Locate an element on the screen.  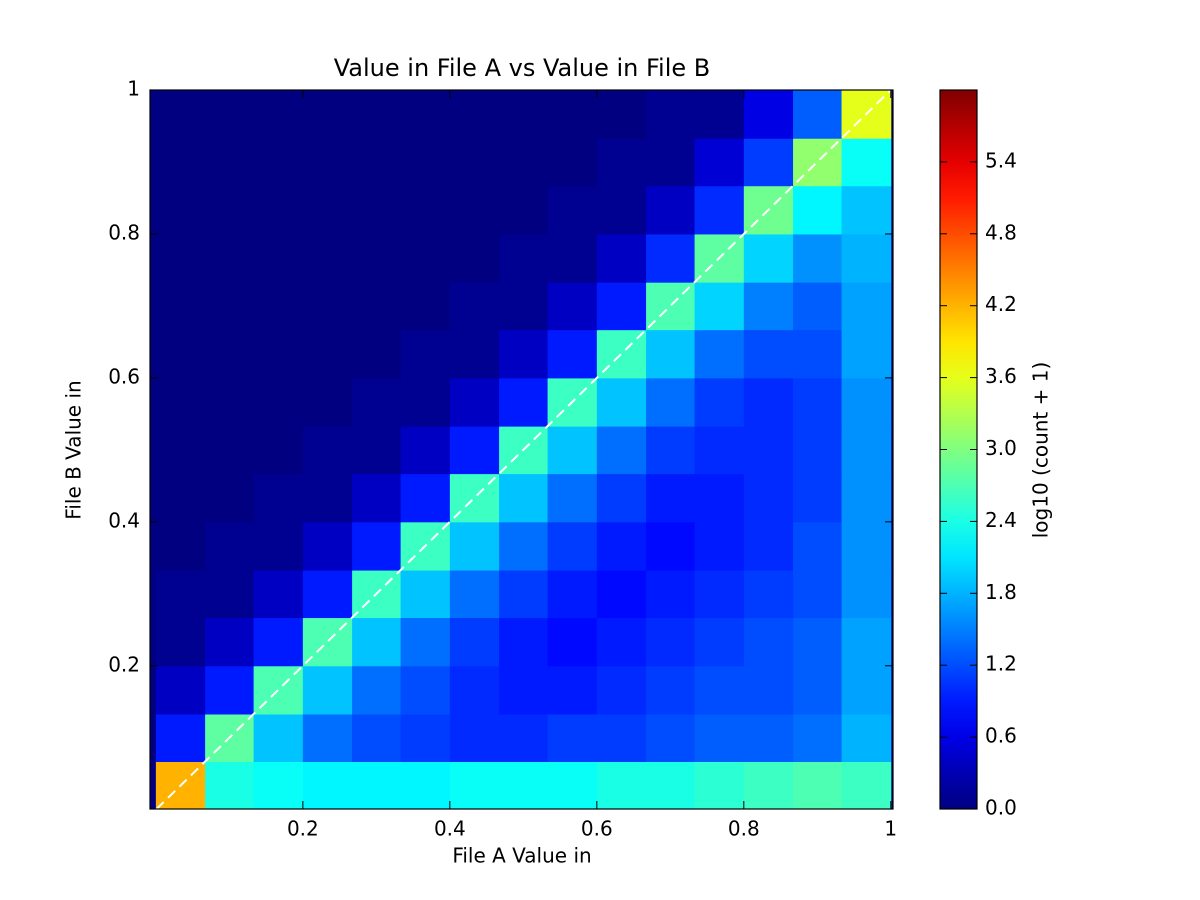
colorbar-tick-label: 3.0 is located at coordinates (1001, 448).